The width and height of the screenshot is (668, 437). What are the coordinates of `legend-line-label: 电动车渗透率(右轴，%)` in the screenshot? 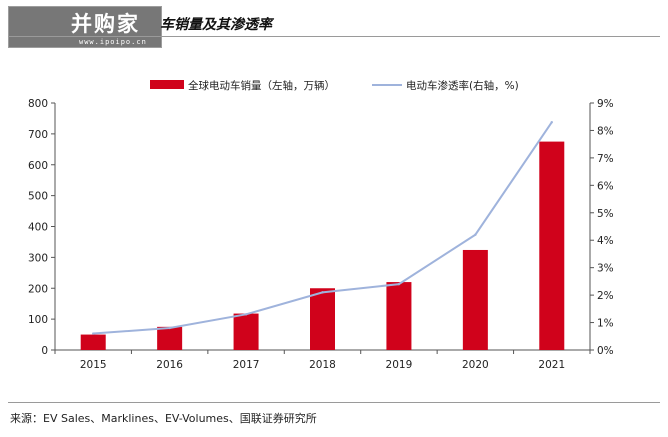 It's located at (462, 85).